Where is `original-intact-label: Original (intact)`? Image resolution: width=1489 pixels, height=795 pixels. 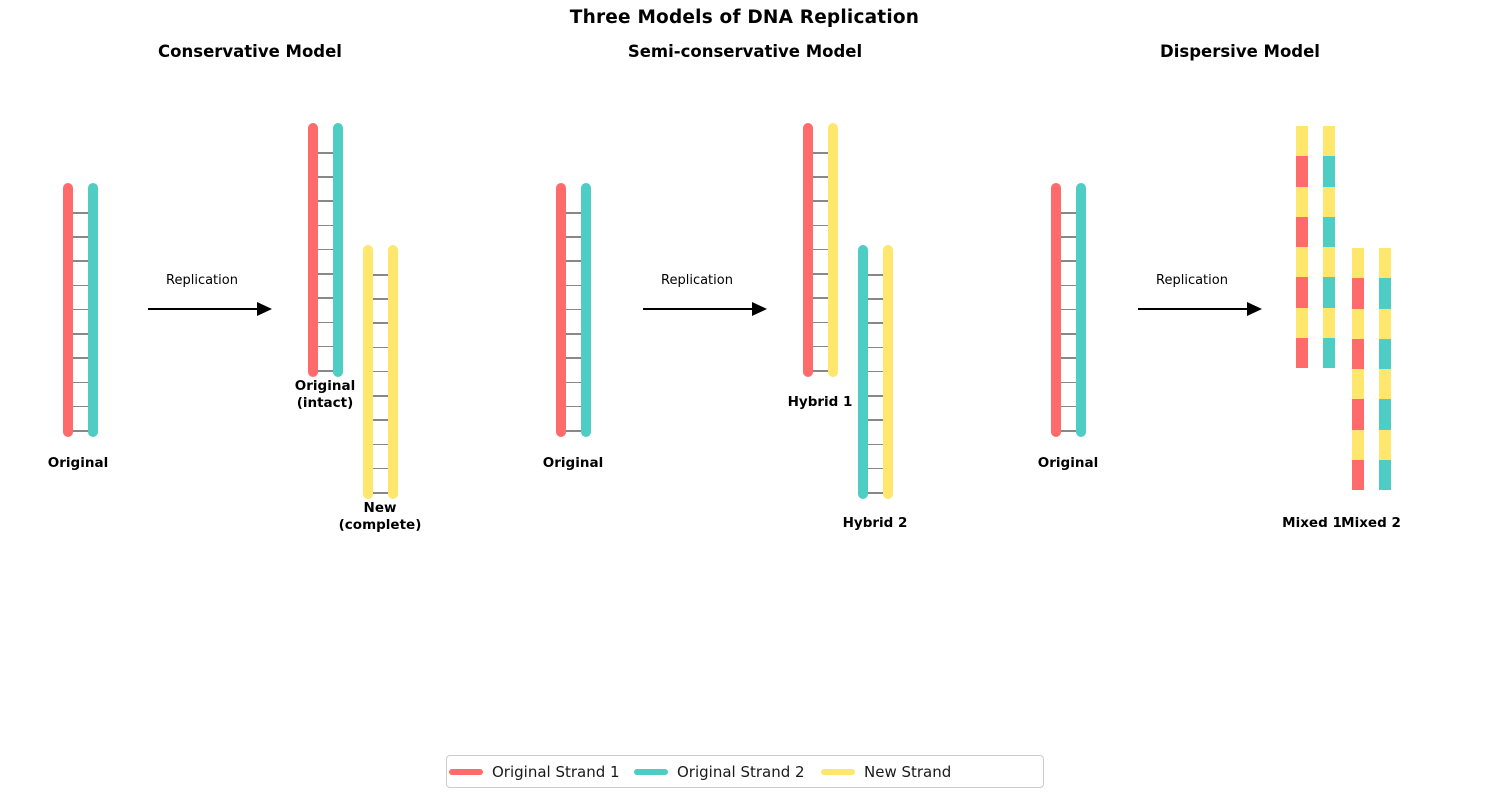
original-intact-label: Original (intact) is located at coordinates (325, 394).